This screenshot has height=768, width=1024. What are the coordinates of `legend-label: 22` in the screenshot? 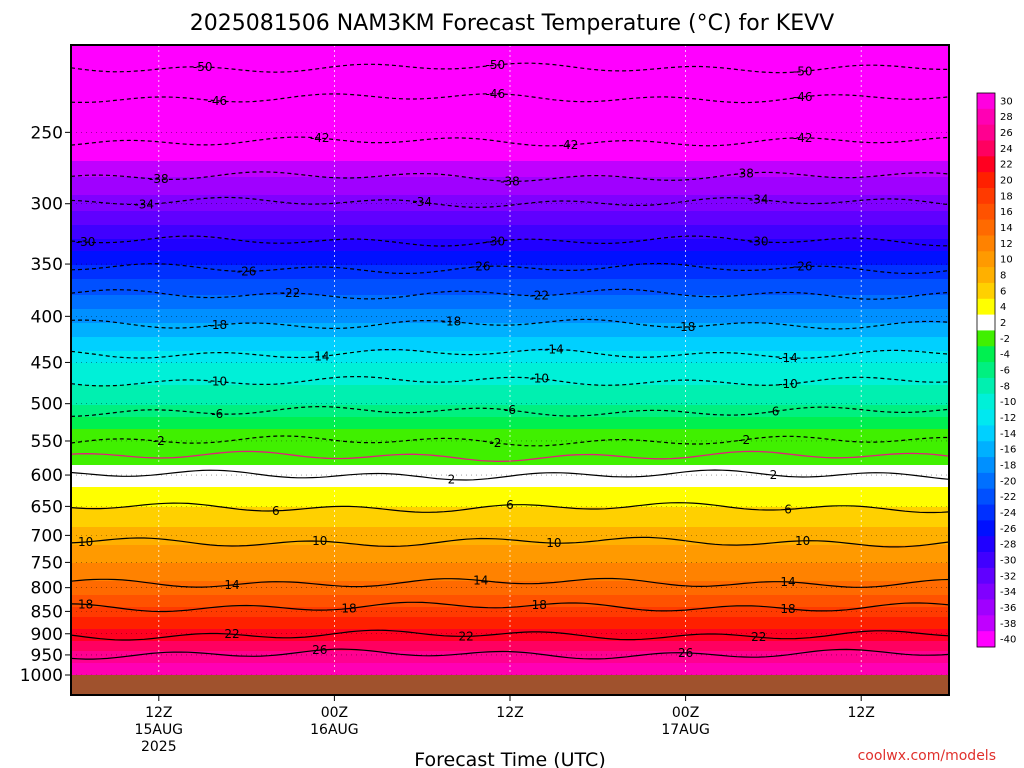 It's located at (1006, 165).